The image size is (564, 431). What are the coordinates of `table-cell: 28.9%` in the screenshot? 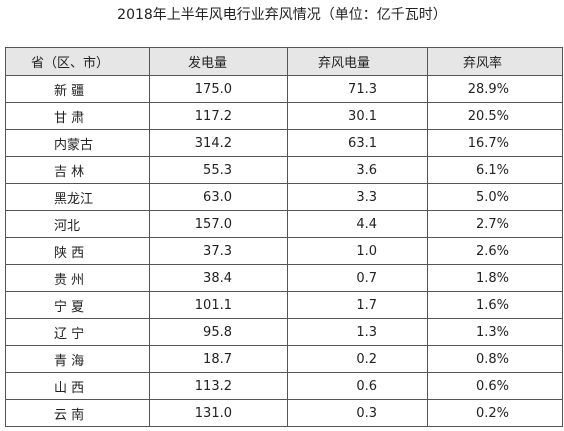 It's located at (495, 89).